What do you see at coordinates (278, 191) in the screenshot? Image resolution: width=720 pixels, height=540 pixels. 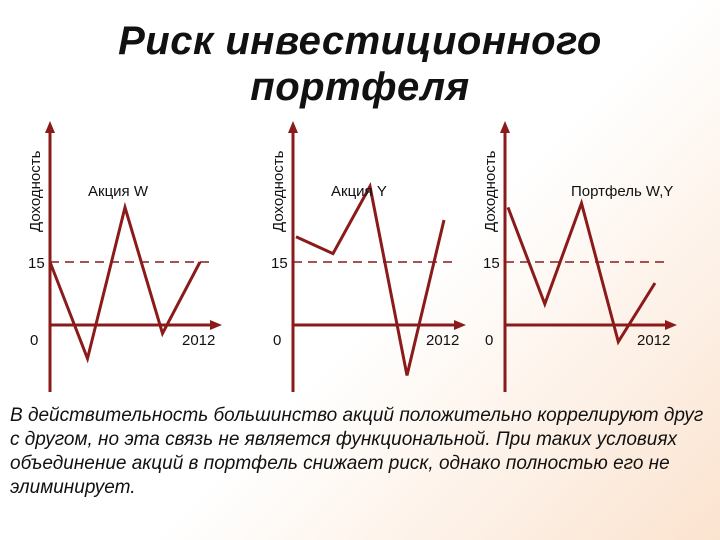 I see `chart-2-y-axis-label: Доходность` at bounding box center [278, 191].